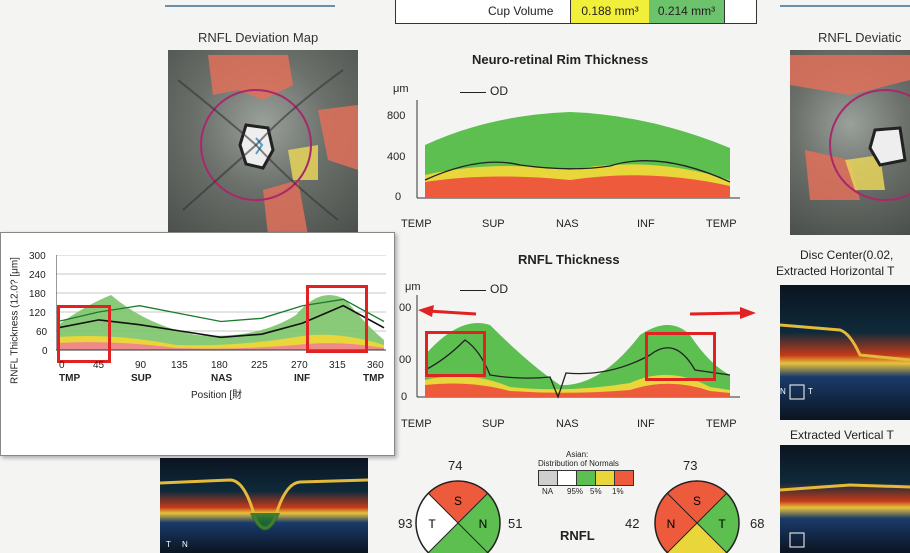 The width and height of the screenshot is (910, 553). Describe the element at coordinates (560, 59) in the screenshot. I see `rim-chart-title: Neuro-retinal Rim Thickness` at that location.